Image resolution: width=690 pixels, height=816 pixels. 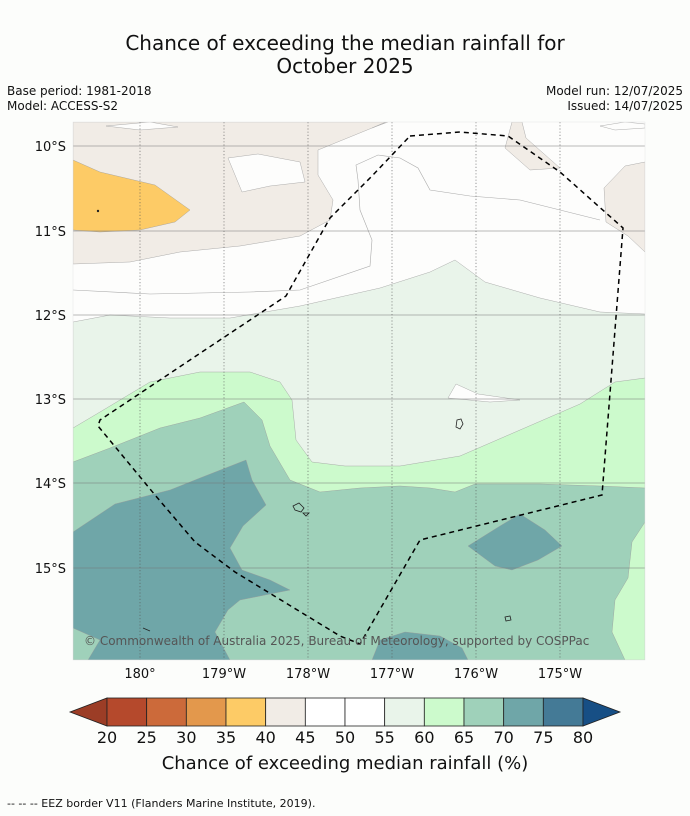 I want to click on region-white-pocket, so click(x=266, y=173).